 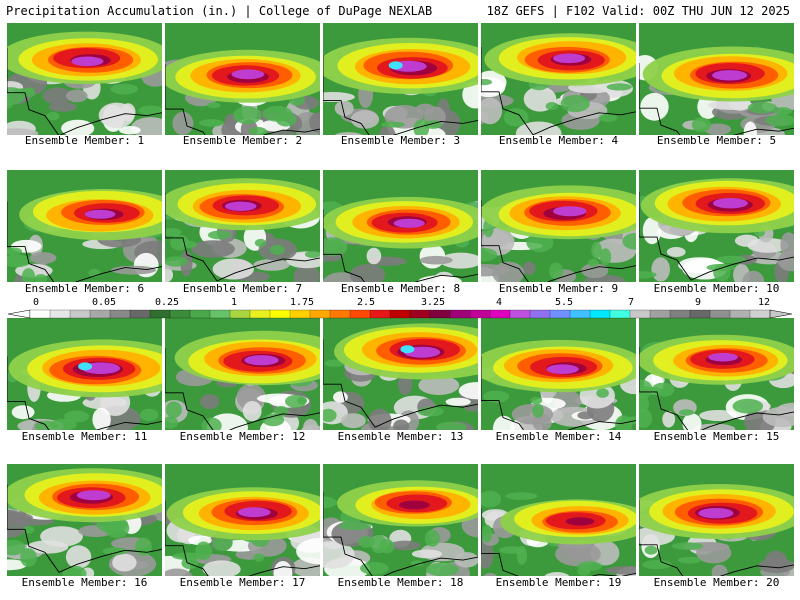 I want to click on ensemble-member-label: Ensemble Member: 18, so click(x=400, y=582).